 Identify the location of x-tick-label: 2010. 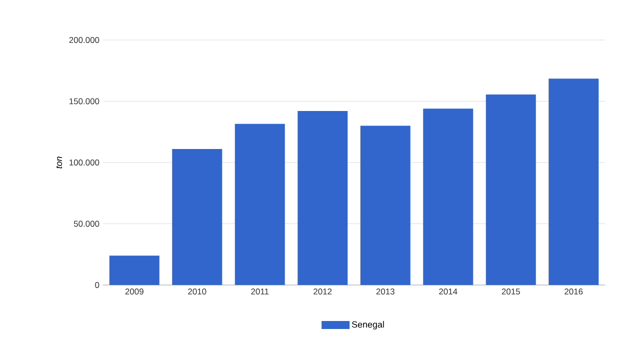
(197, 291).